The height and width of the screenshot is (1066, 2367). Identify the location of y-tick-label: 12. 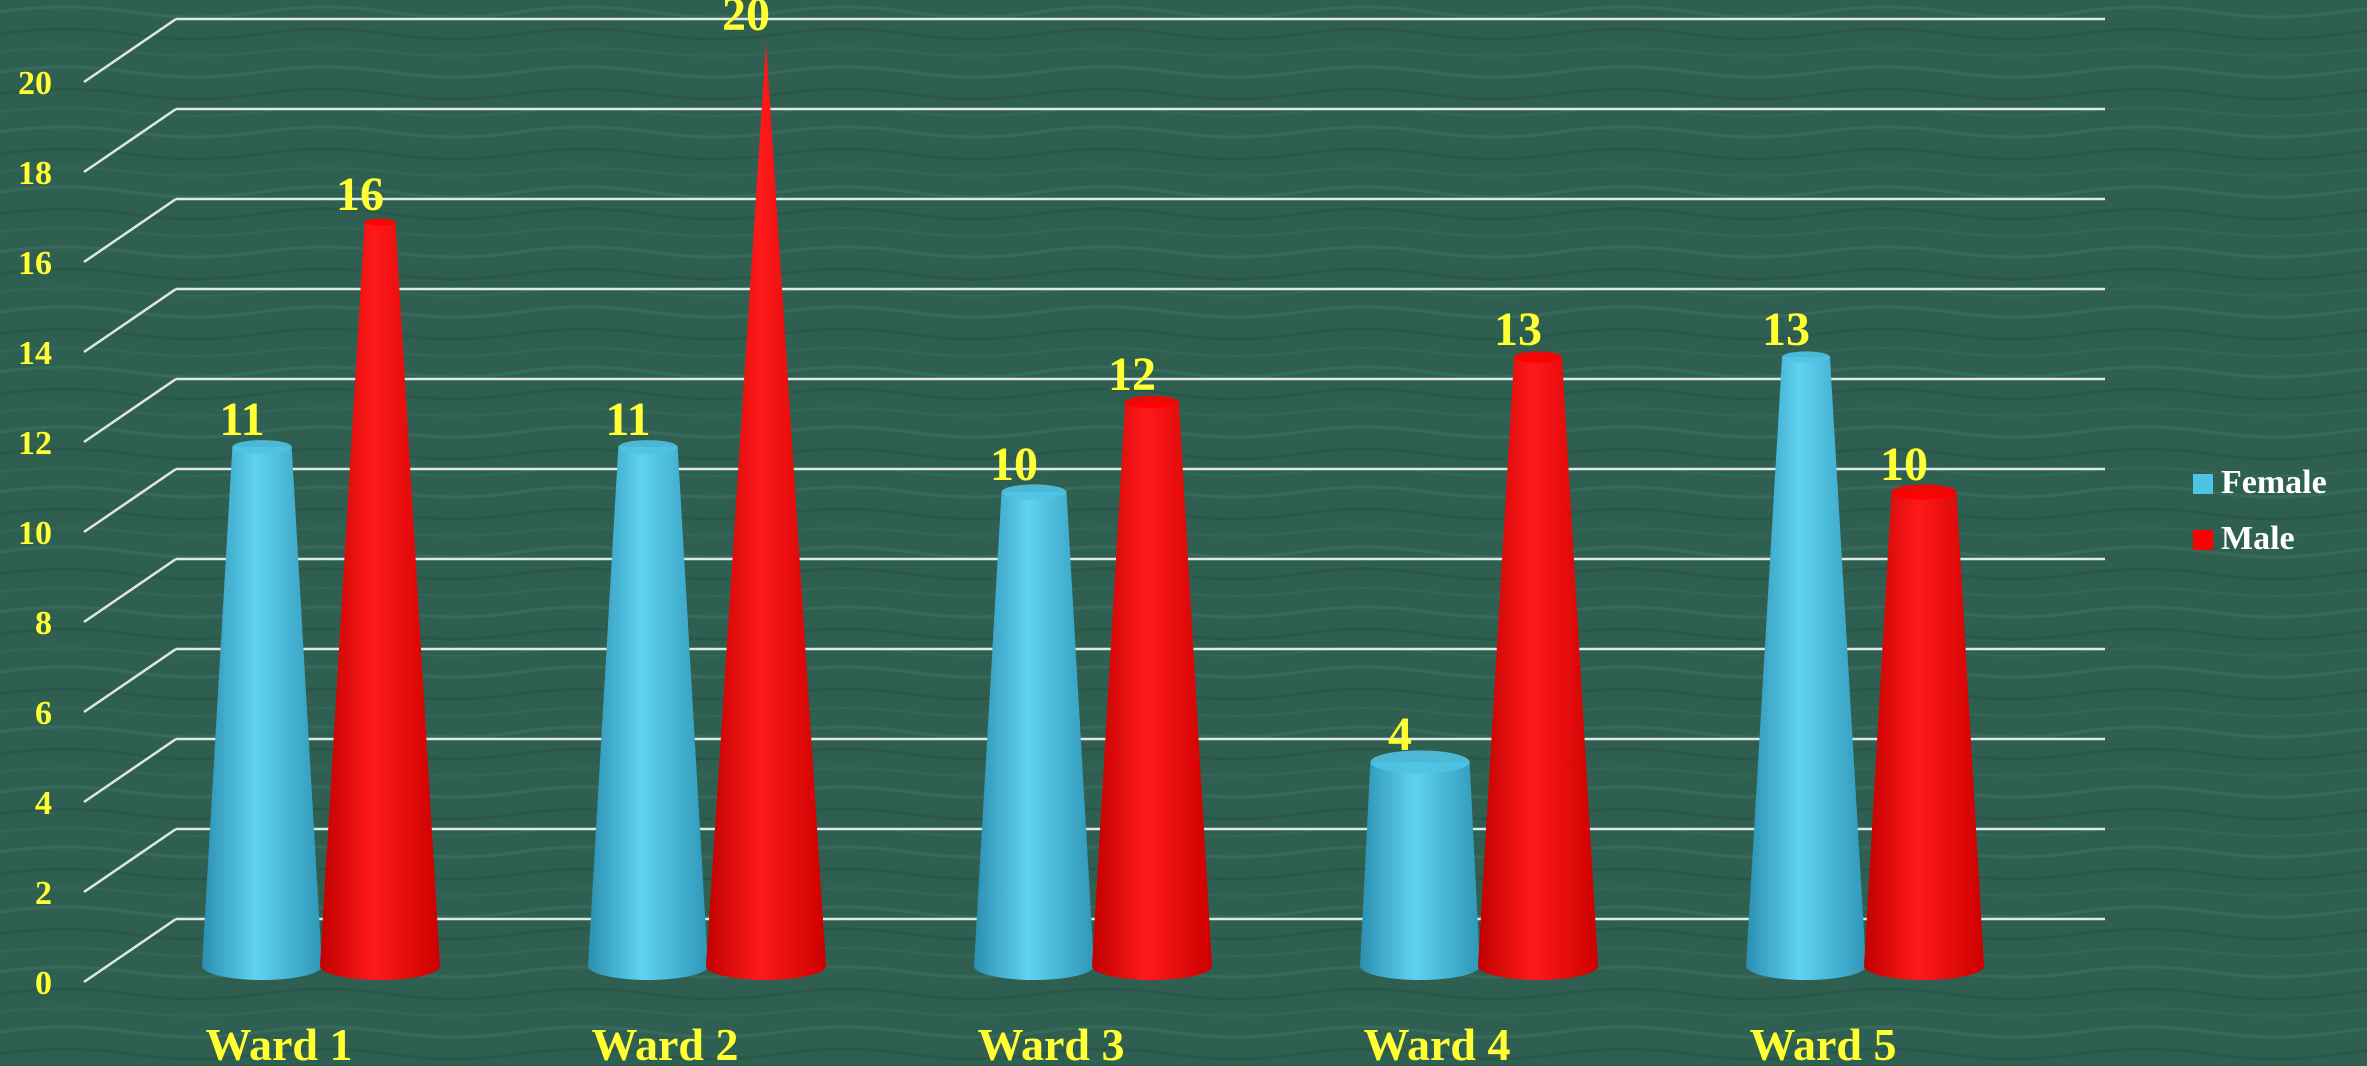
(35, 443).